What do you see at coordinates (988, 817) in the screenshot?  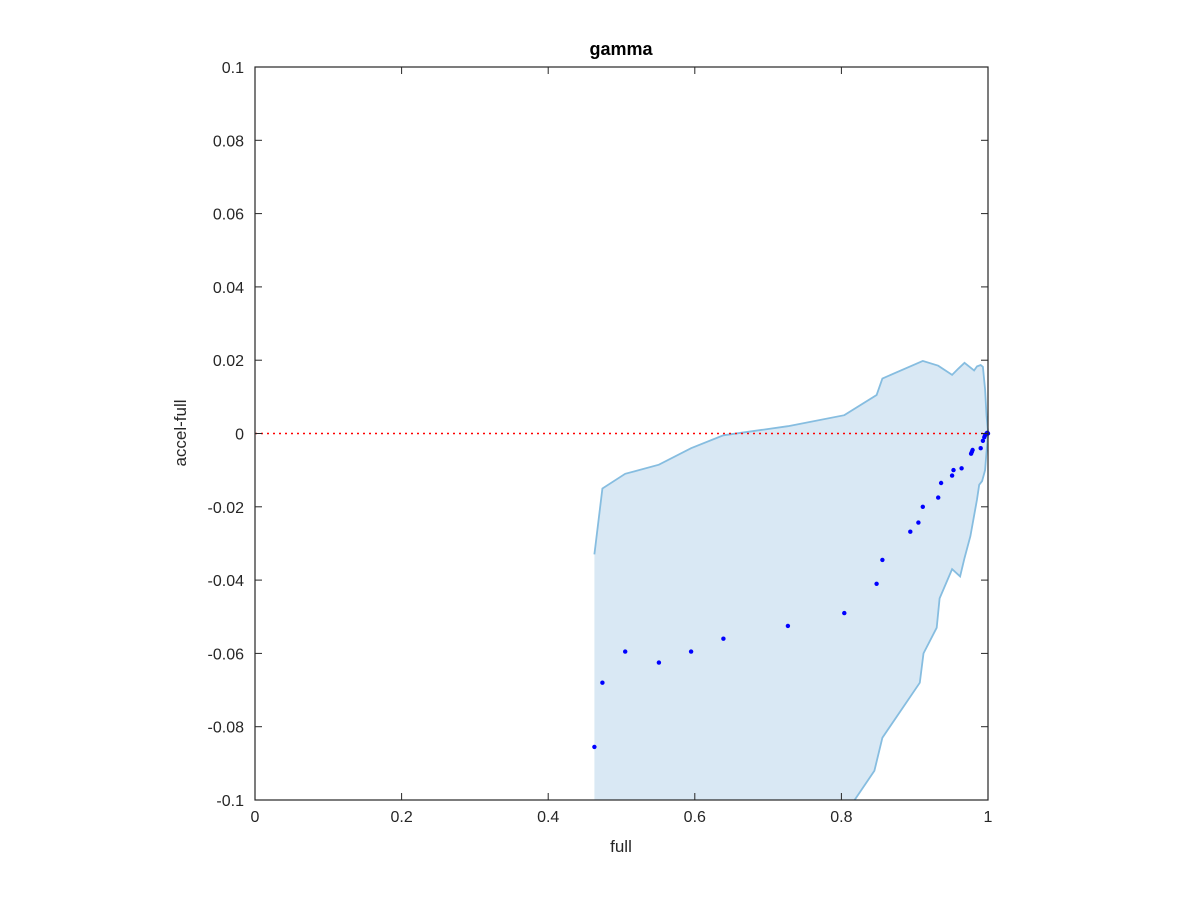 I see `x-tick-label: 1` at bounding box center [988, 817].